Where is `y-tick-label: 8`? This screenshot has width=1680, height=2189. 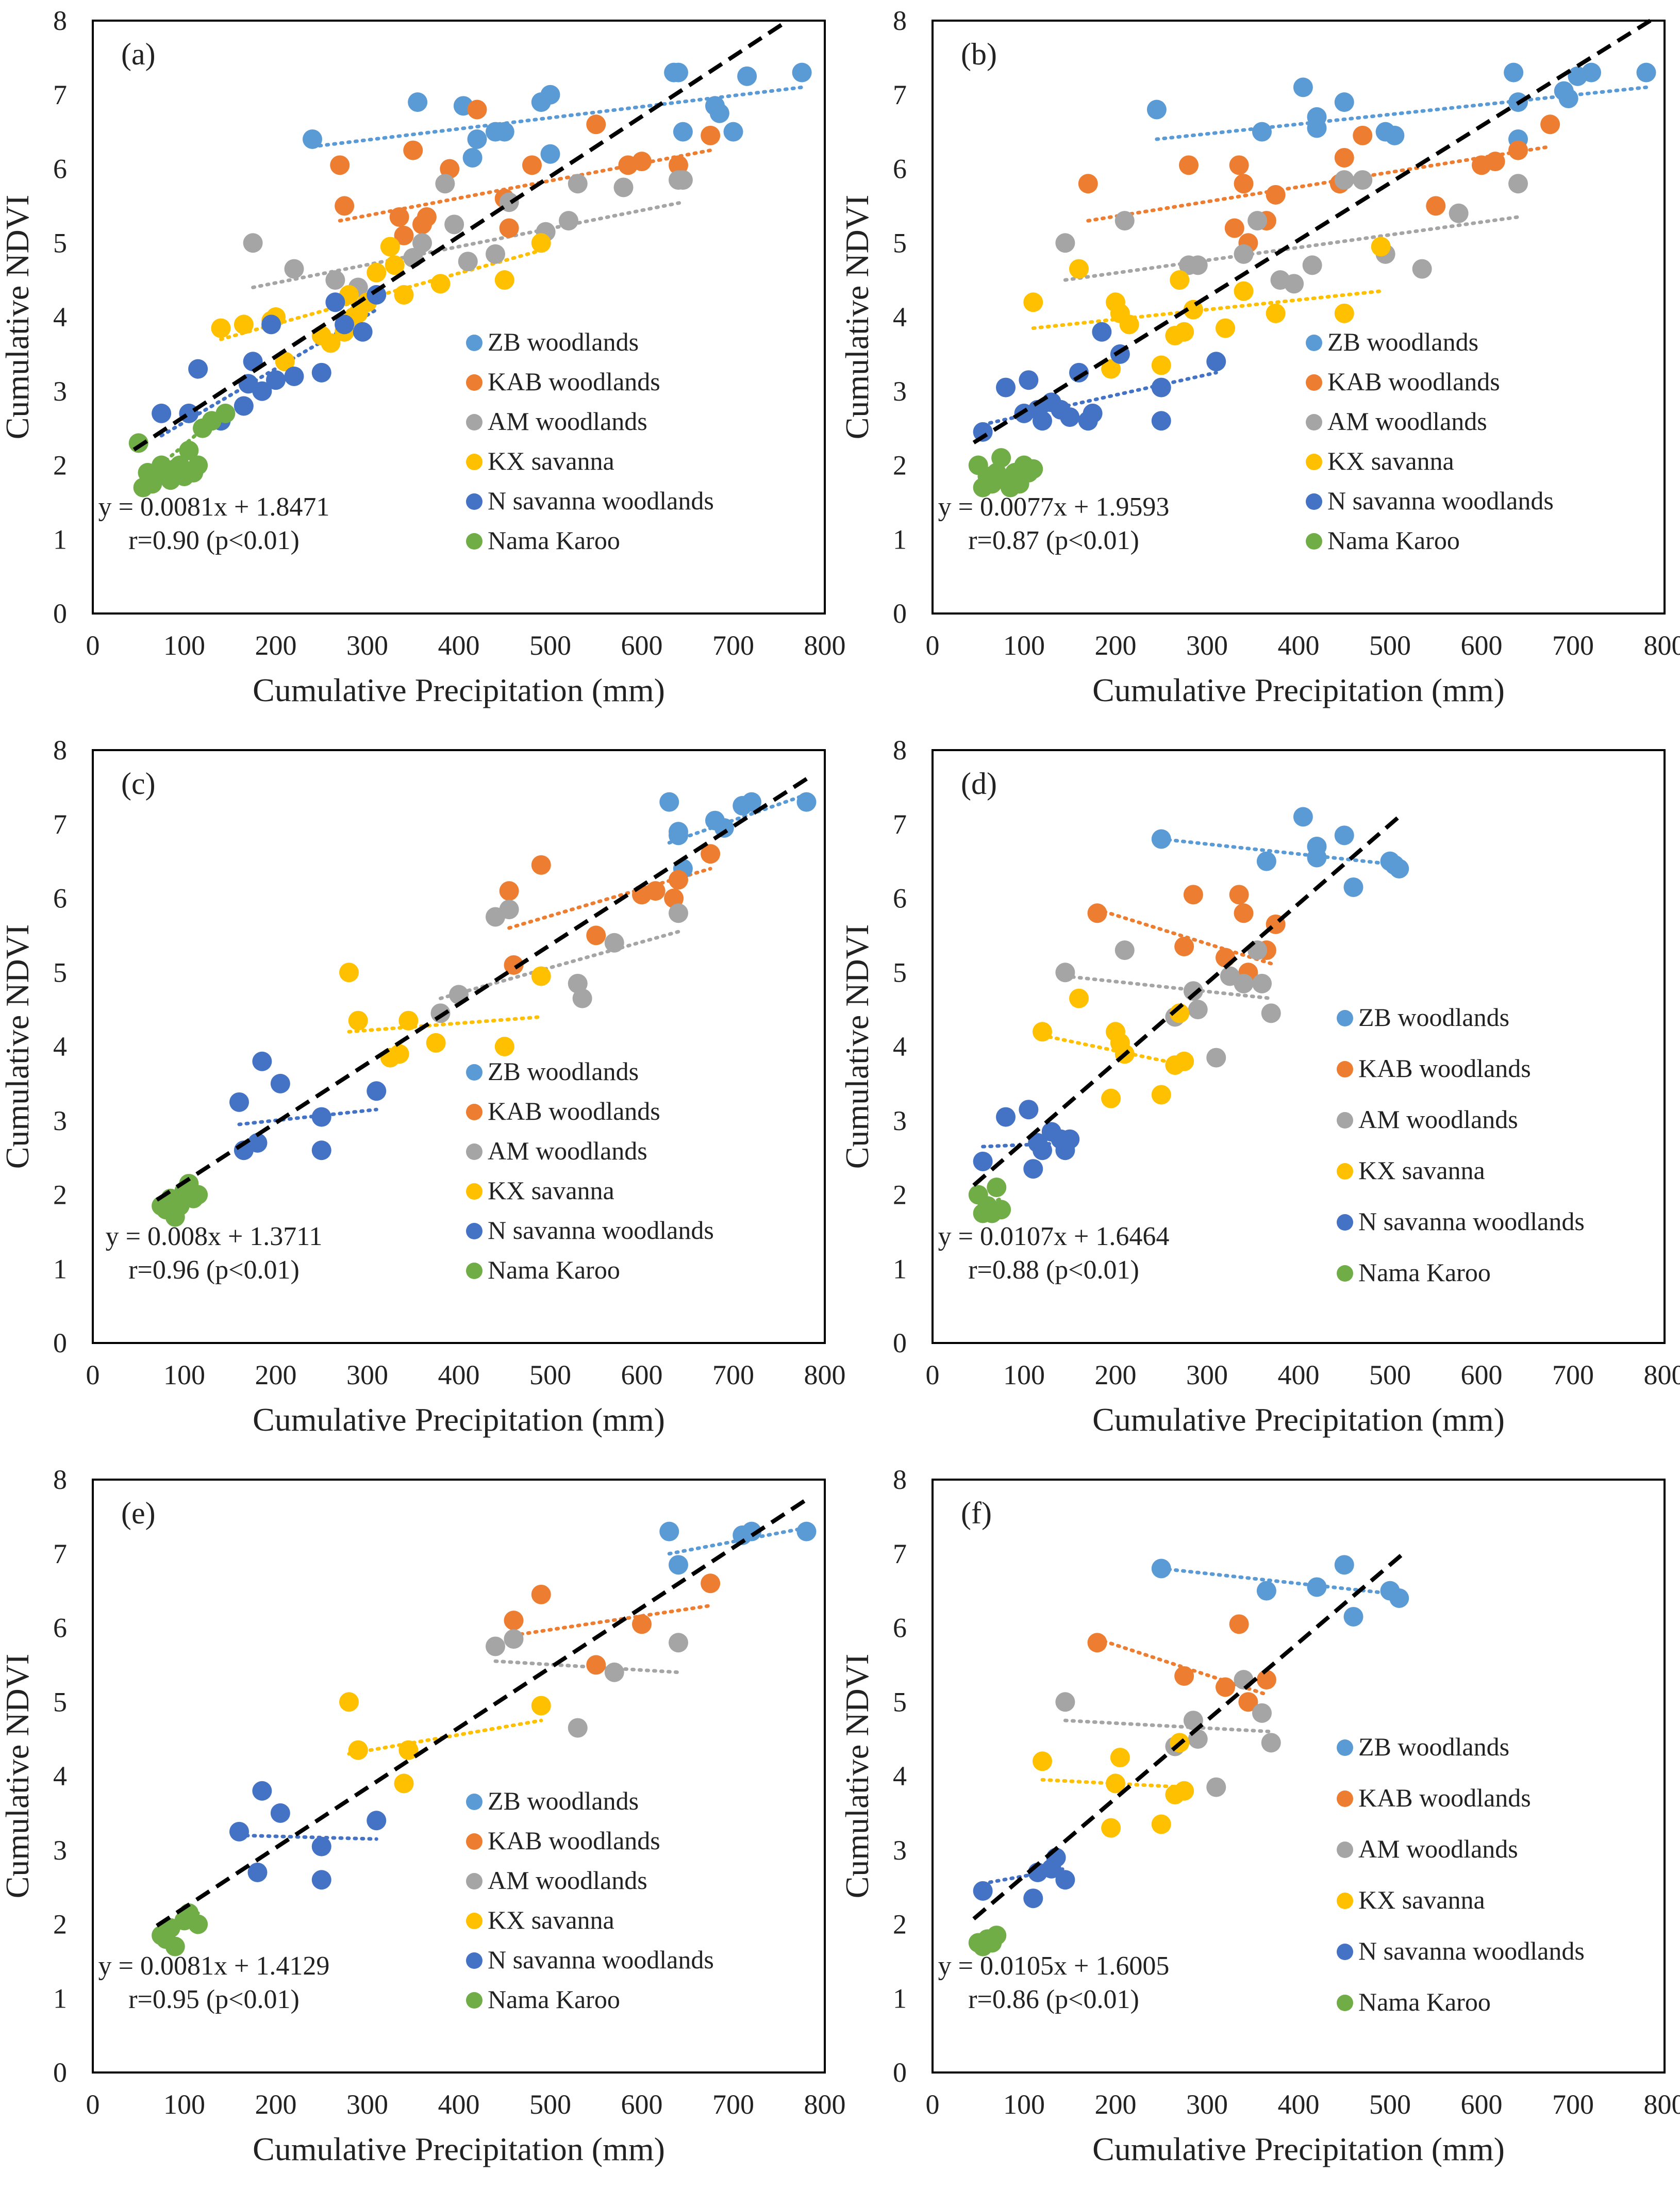 y-tick-label: 8 is located at coordinates (60, 21).